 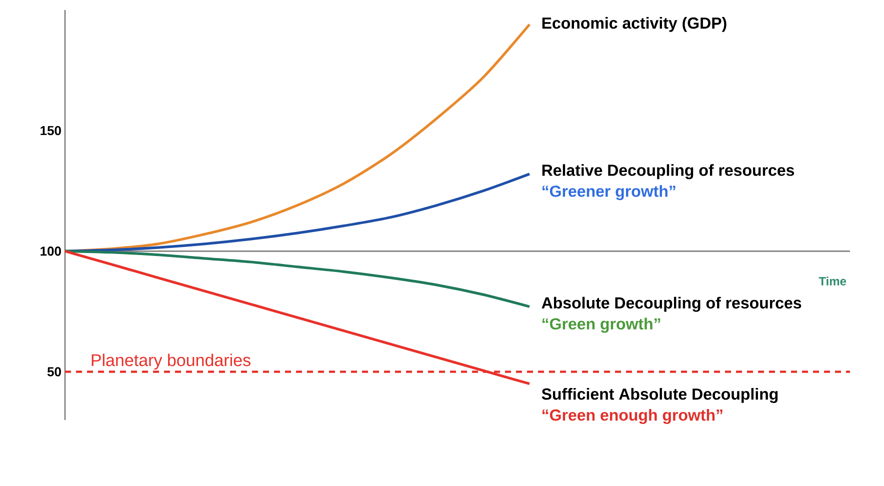 What do you see at coordinates (634, 24) in the screenshot?
I see `series-label: Economic activity (GDP)` at bounding box center [634, 24].